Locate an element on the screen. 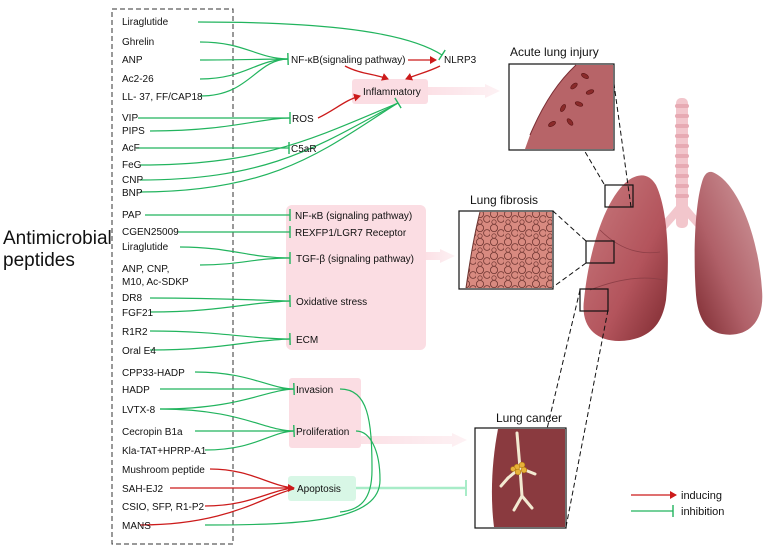 This screenshot has width=771, height=552. fibrosis-marker is located at coordinates (600, 252).